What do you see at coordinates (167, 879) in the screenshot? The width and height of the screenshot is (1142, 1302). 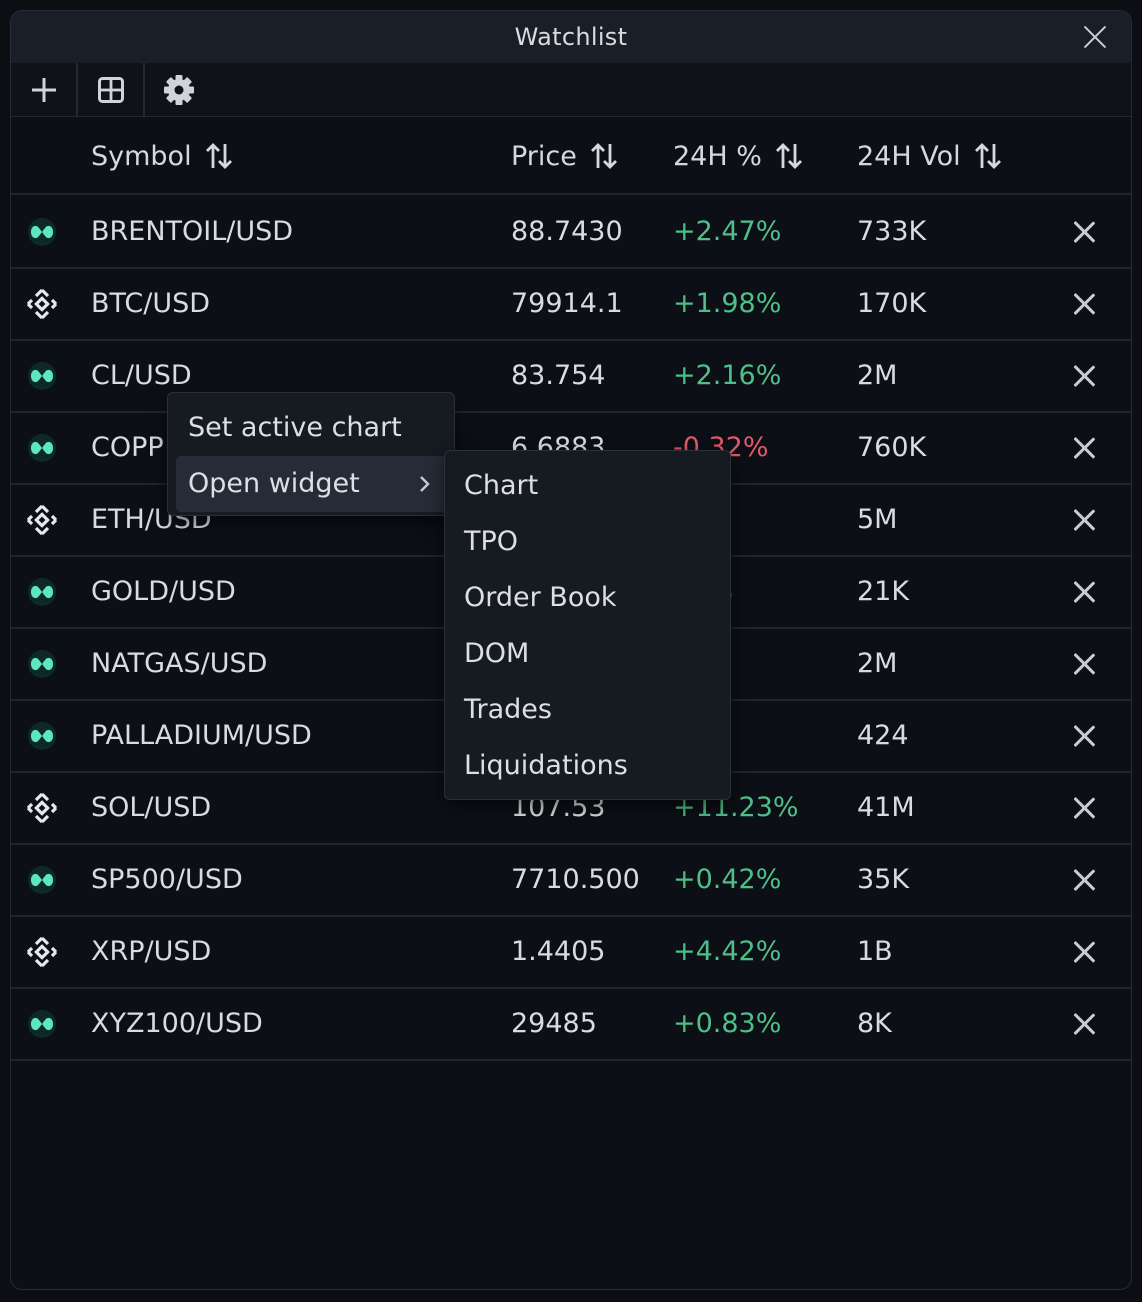 I see `symbol-cell: SP500/USD` at bounding box center [167, 879].